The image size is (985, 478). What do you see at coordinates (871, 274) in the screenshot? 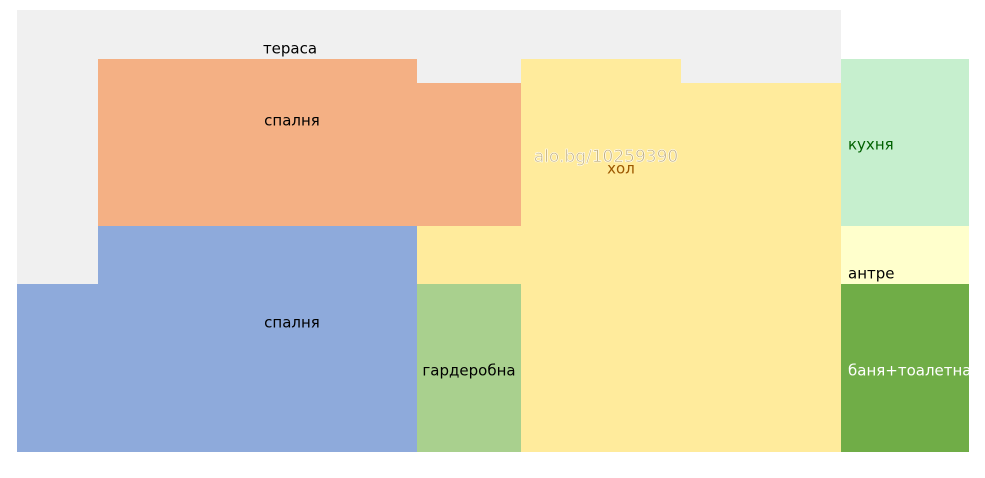
I see `room-label: антре` at bounding box center [871, 274].